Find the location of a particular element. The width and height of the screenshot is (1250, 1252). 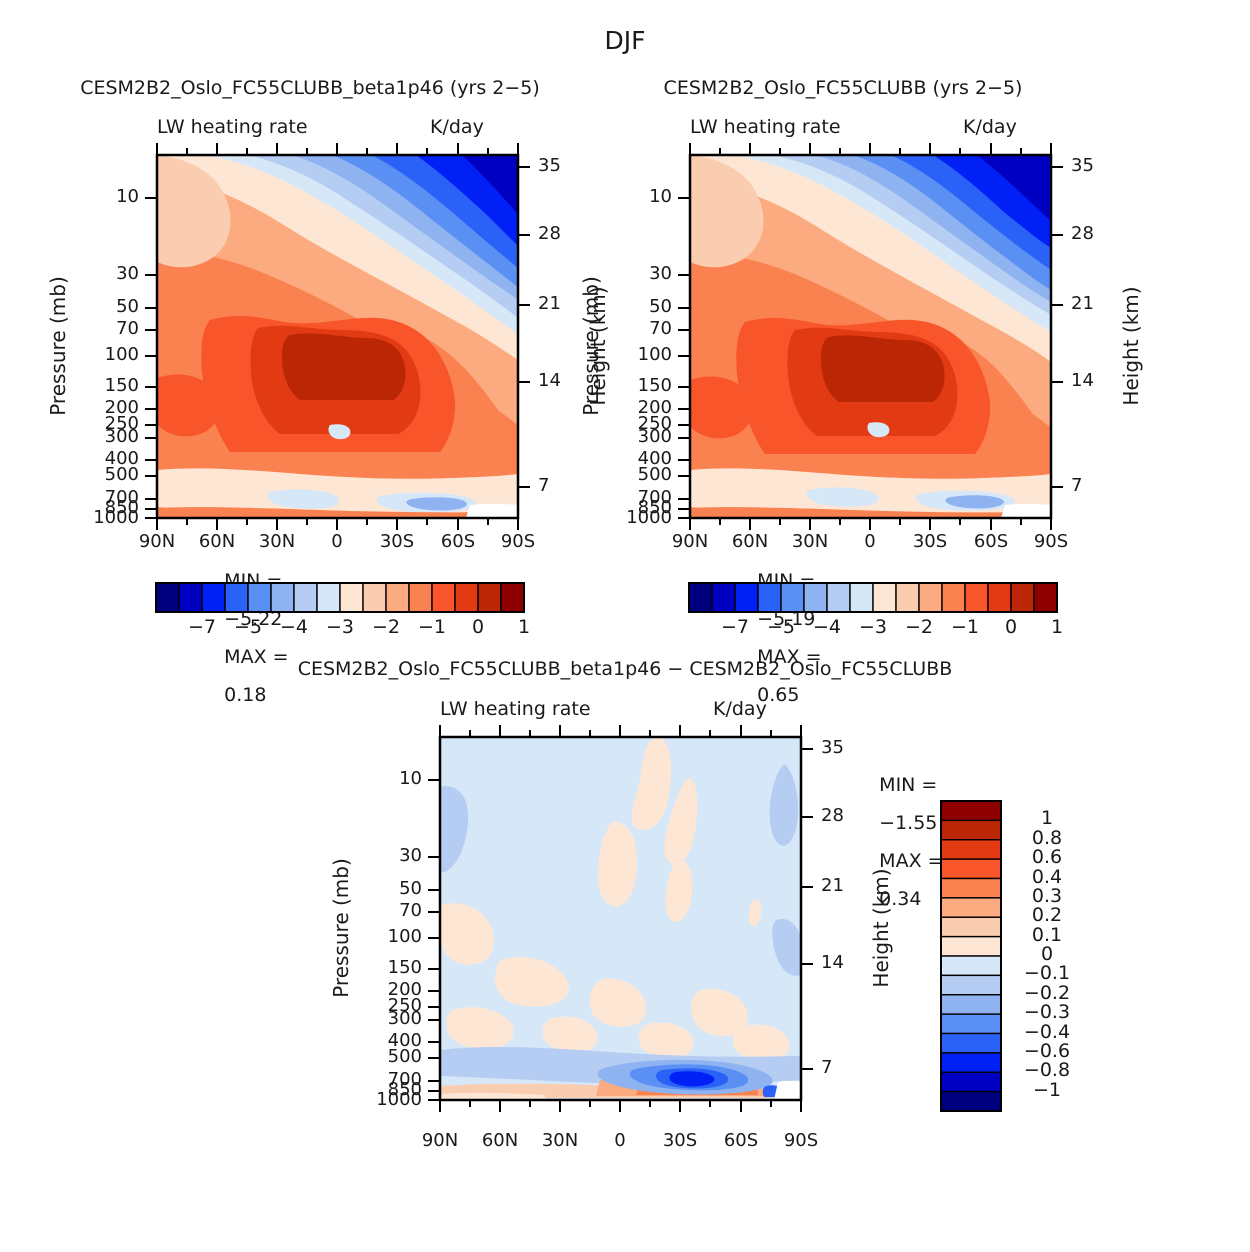

p-lbl-r2: 50 is located at coordinates (660, 306).